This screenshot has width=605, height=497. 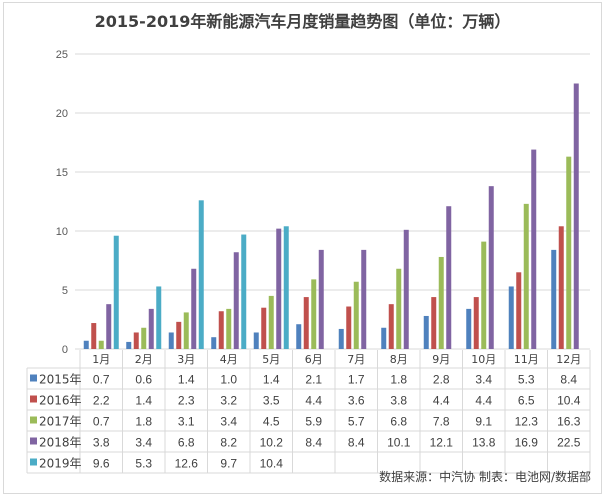 What do you see at coordinates (356, 315) in the screenshot?
I see `bar-2017年-7月` at bounding box center [356, 315].